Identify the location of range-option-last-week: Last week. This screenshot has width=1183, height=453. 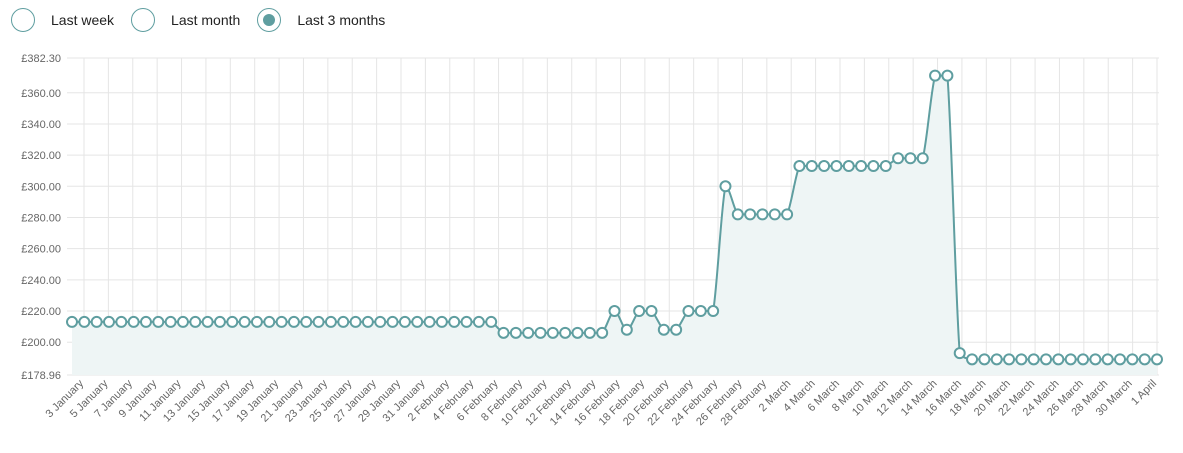
(62, 20).